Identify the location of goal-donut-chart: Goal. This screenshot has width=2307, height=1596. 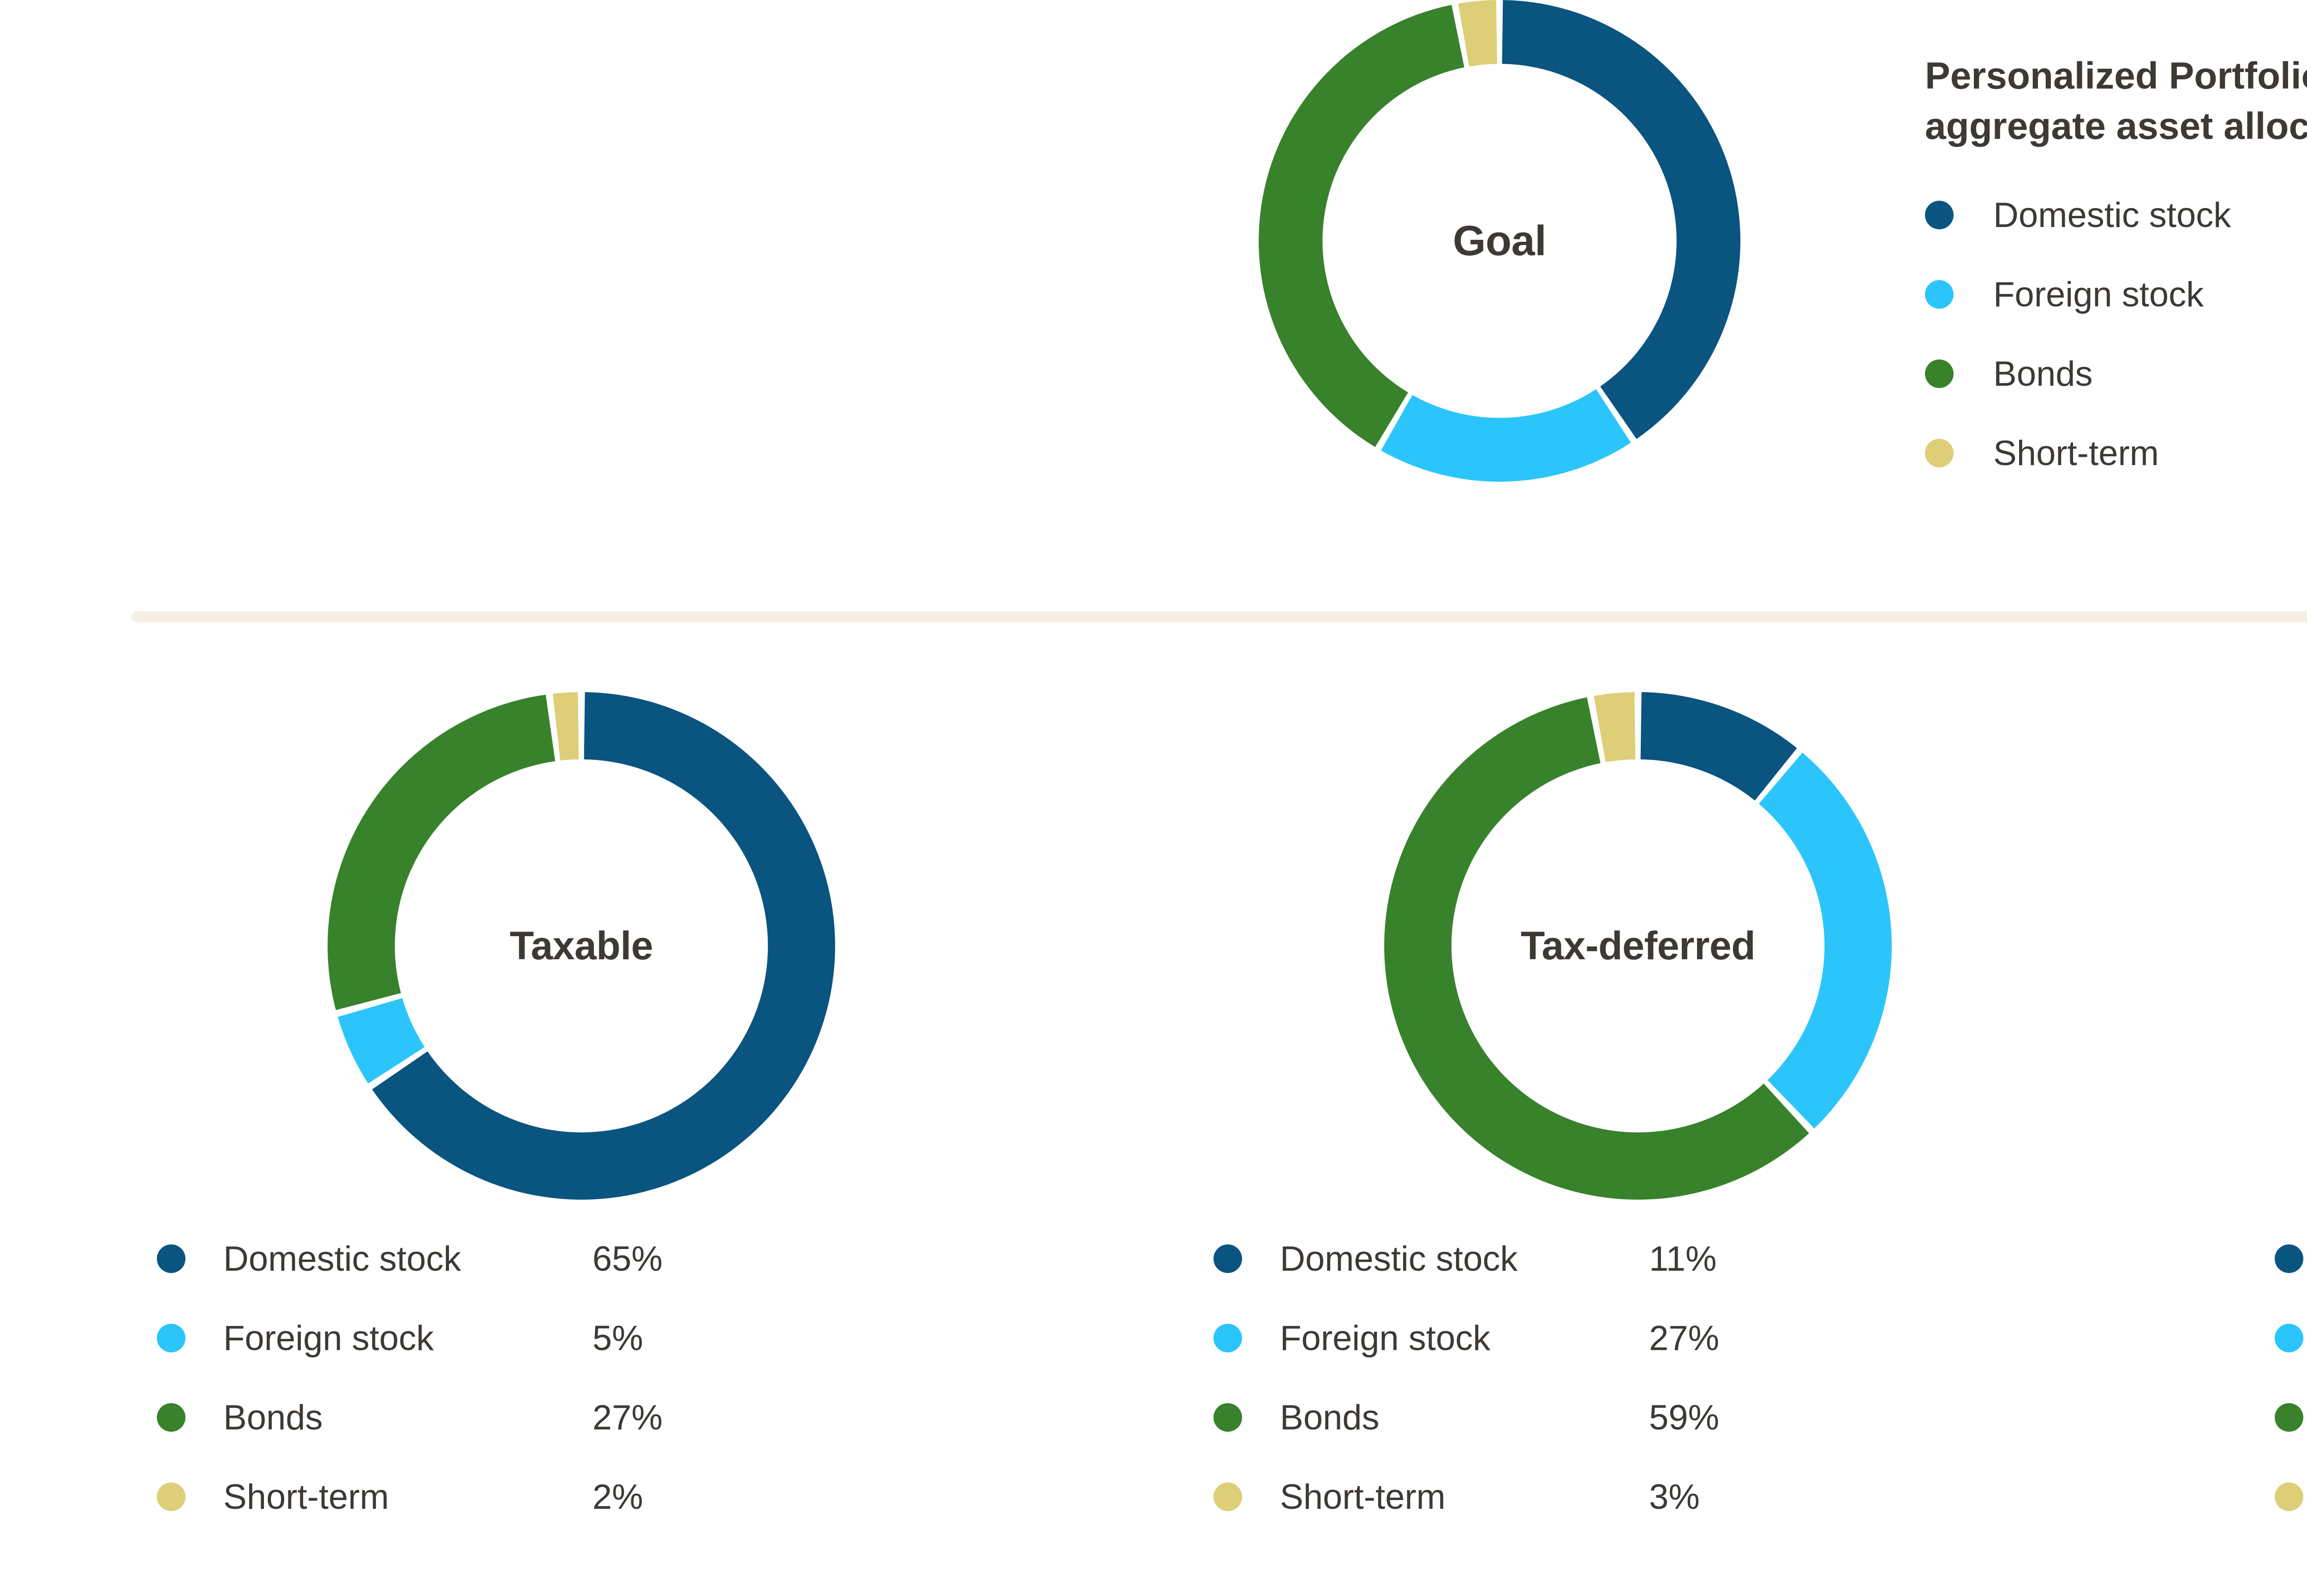
(1499, 241).